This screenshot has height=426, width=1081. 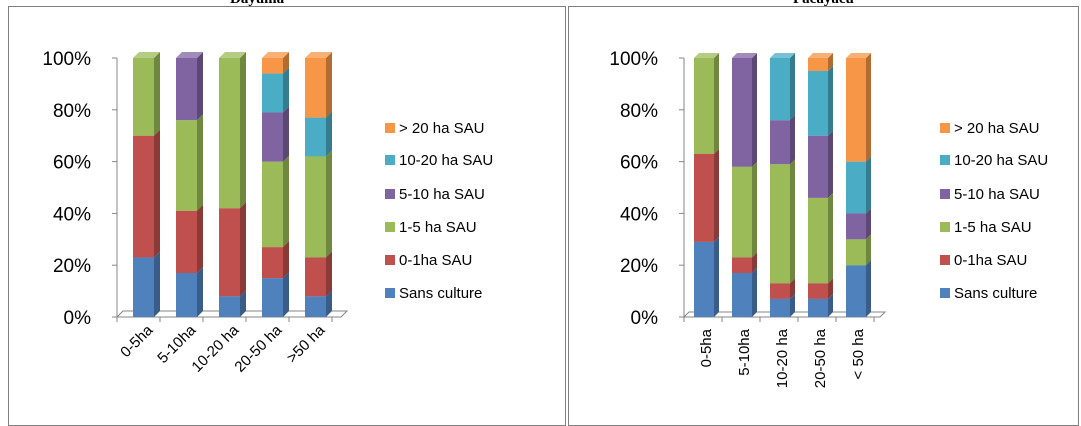 I want to click on x-category-label: 5-10ha, so click(x=744, y=351).